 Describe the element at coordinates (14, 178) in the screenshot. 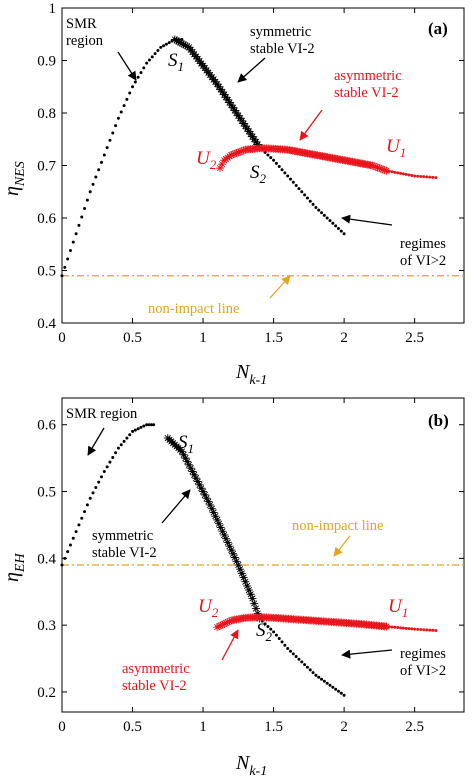

I see `y-axis-label: ηNES` at that location.